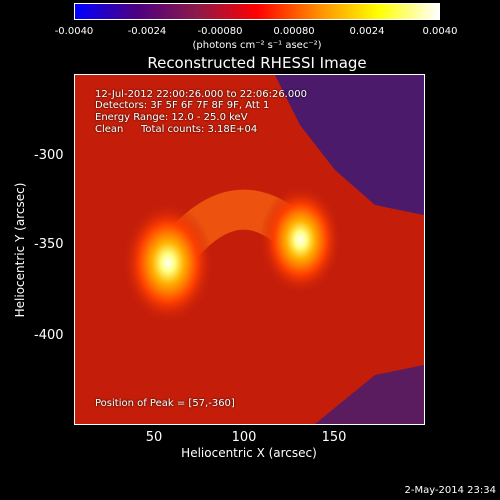 This screenshot has width=500, height=500. I want to click on chart-title: Reconstructed RHESSI Image, so click(257, 63).